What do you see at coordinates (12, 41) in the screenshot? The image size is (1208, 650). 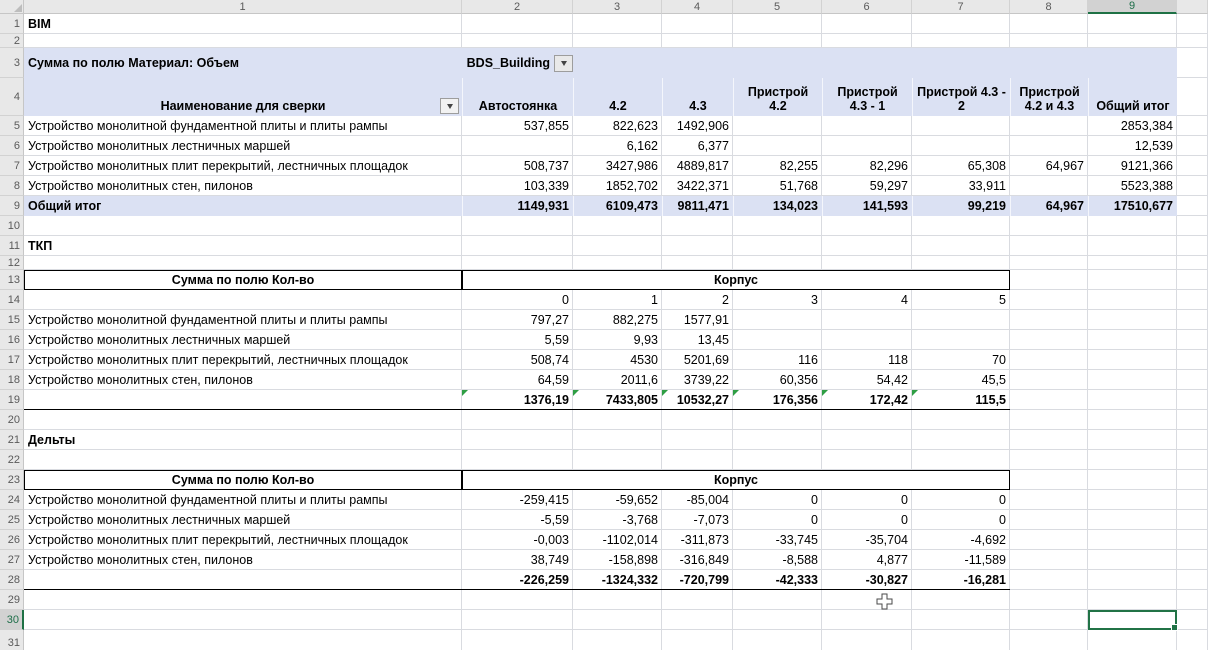 I see `row-header: 2` at bounding box center [12, 41].